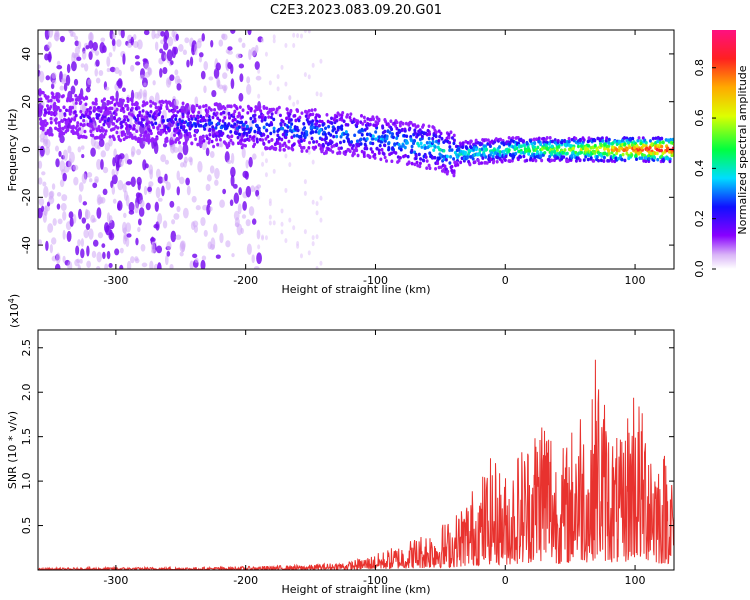 This screenshot has height=600, width=750. Describe the element at coordinates (26, 526) in the screenshot. I see `snr-y-tick-label: 0.5` at that location.